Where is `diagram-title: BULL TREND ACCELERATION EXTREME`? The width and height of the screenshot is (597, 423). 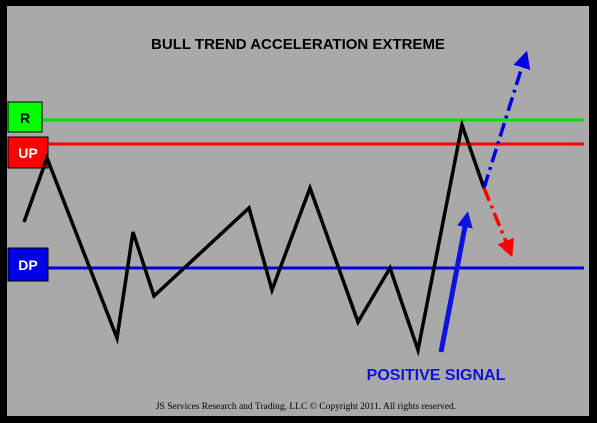
diagram-title: BULL TREND ACCELERATION EXTREME is located at coordinates (298, 44).